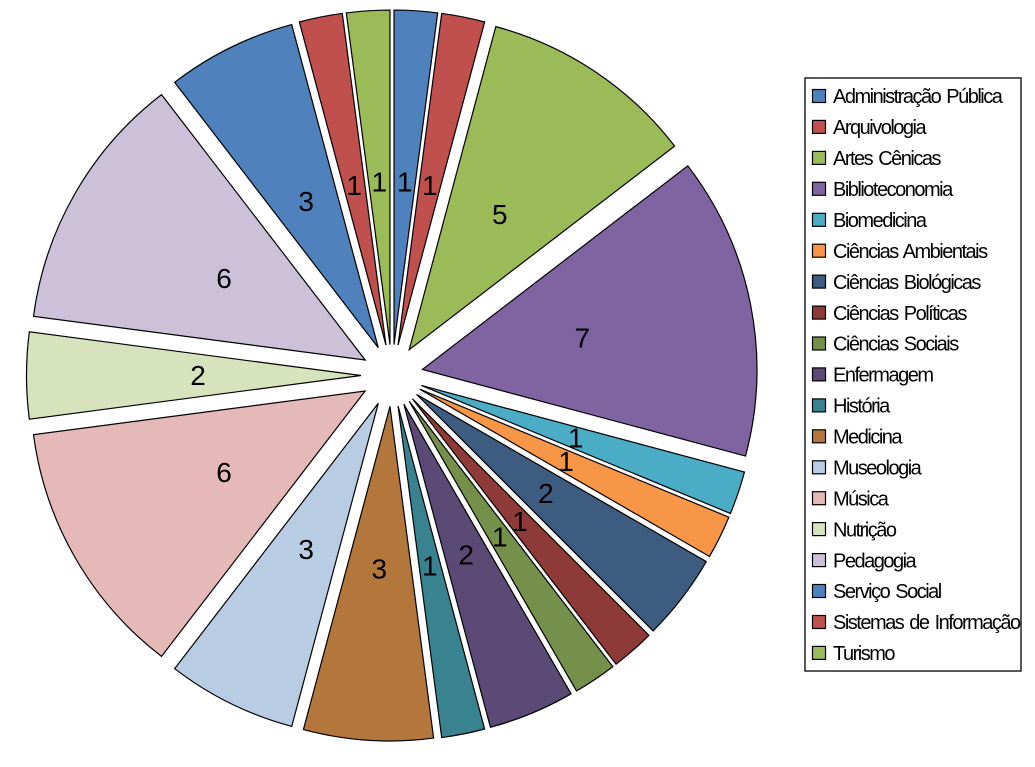 This screenshot has height=767, width=1035. I want to click on svg-text: Sistemas de Informação, so click(927, 623).